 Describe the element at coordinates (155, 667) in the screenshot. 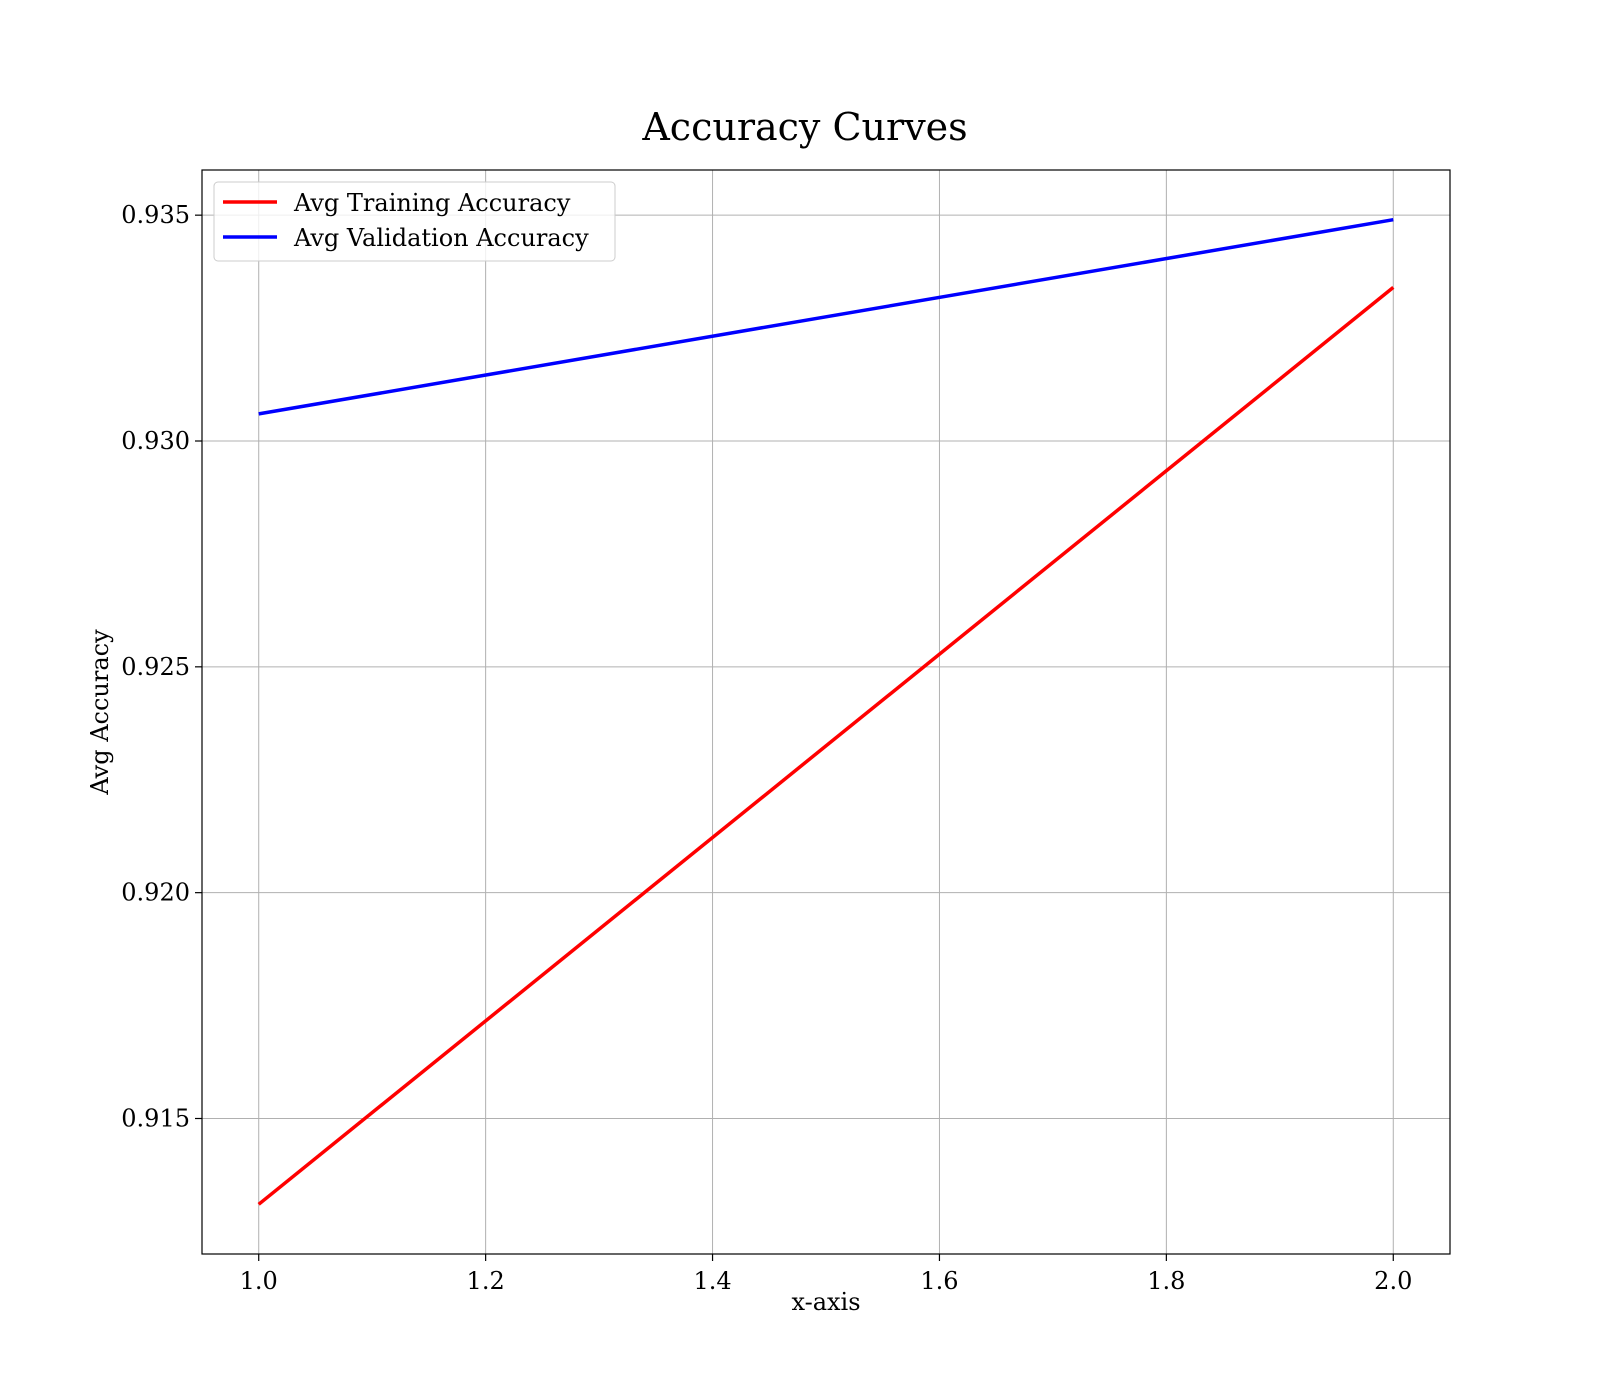

I see `y-tick-label: 0.925` at that location.